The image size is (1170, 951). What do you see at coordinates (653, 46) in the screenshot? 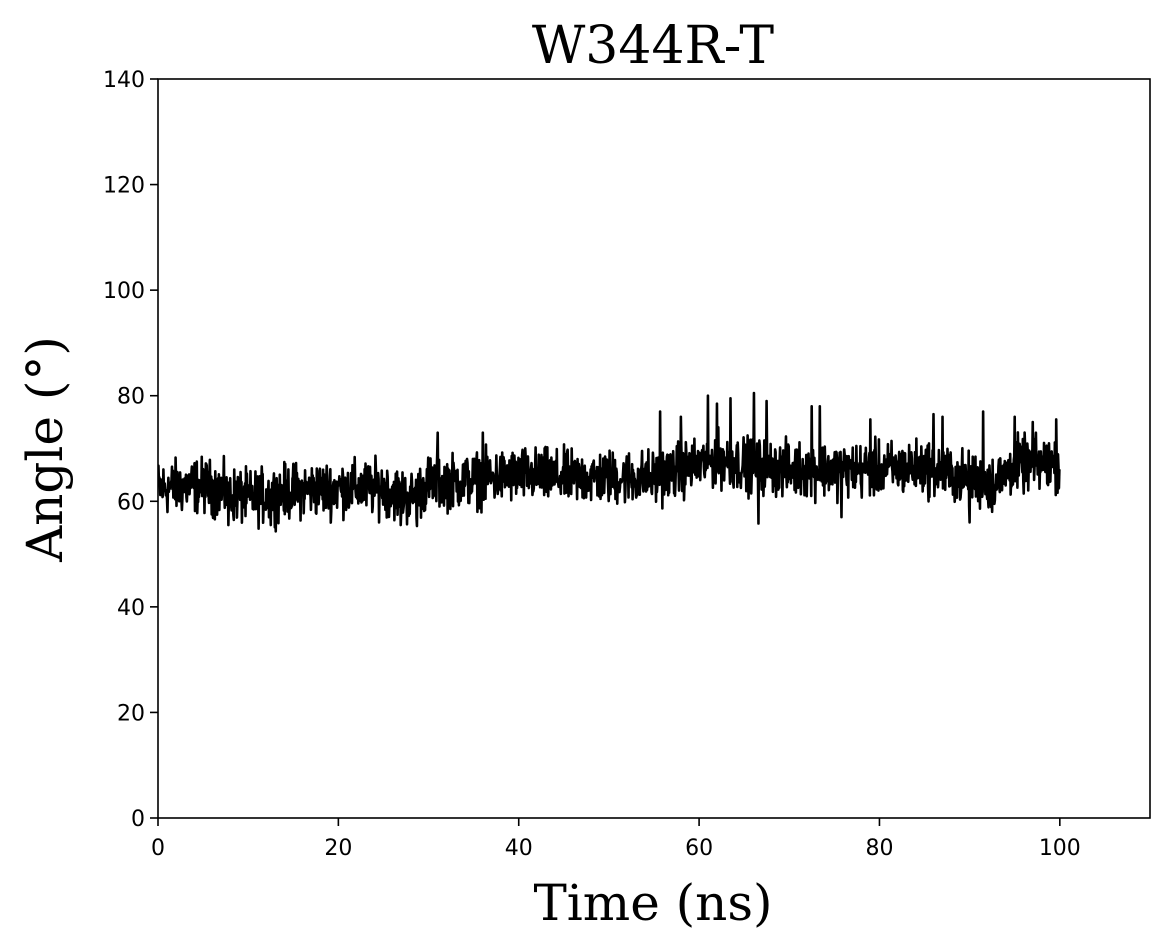
I see `chart-title: W344R-T` at bounding box center [653, 46].